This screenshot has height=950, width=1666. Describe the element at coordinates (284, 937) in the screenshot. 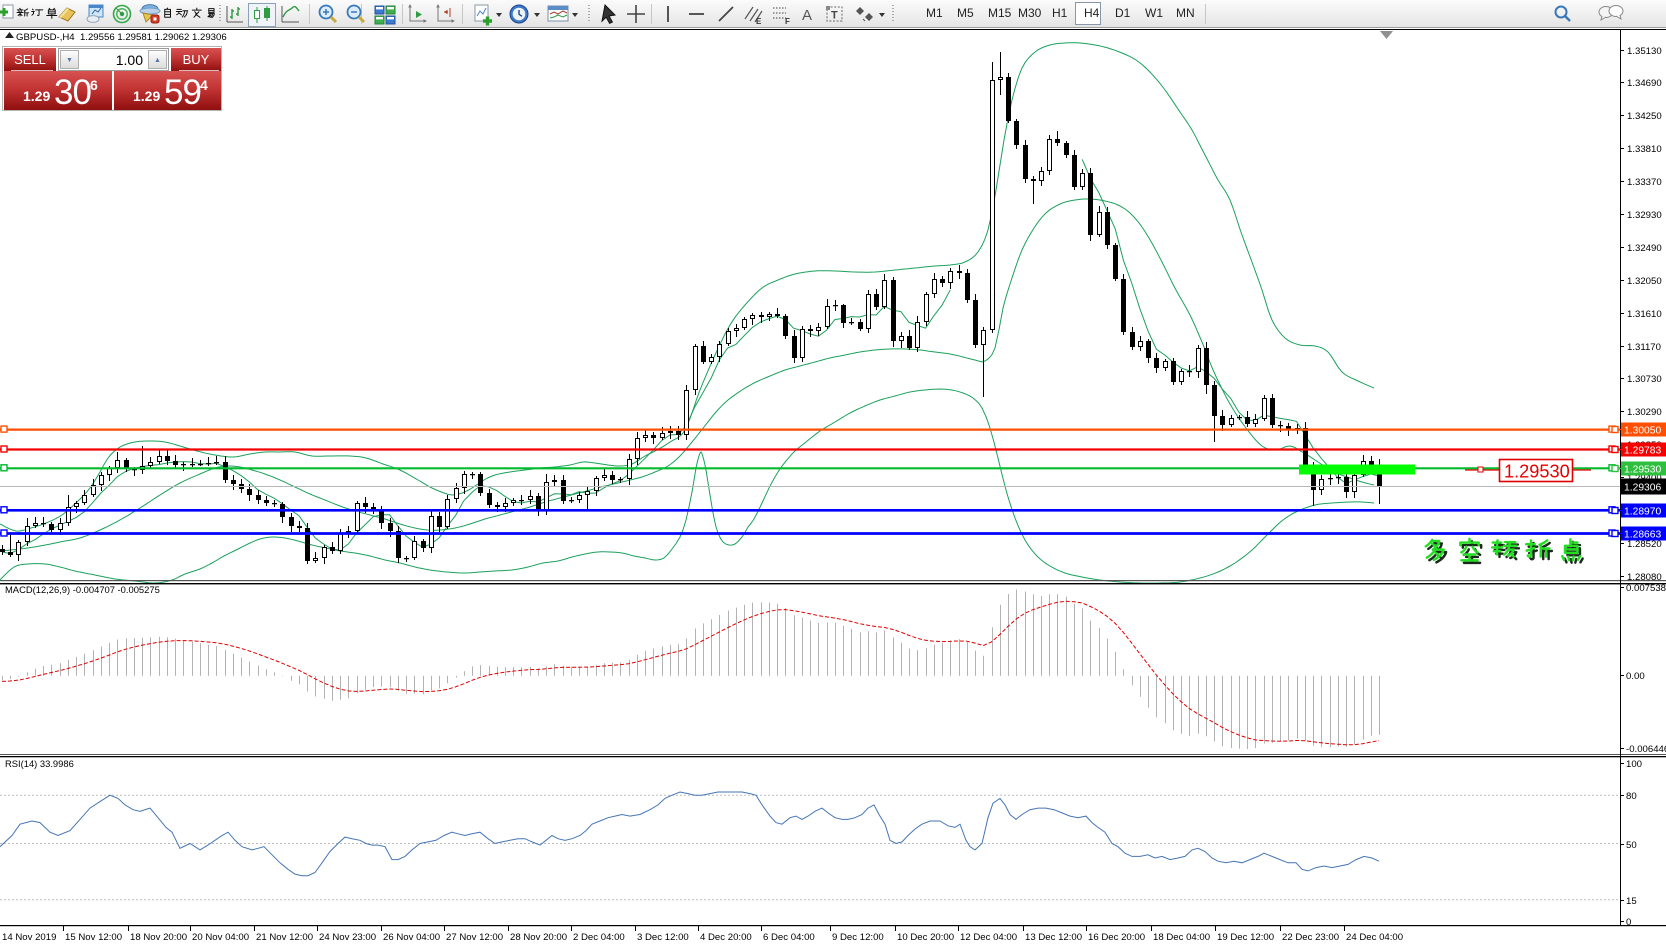

I see `svg-text: 21 Nov 12:00` at that location.